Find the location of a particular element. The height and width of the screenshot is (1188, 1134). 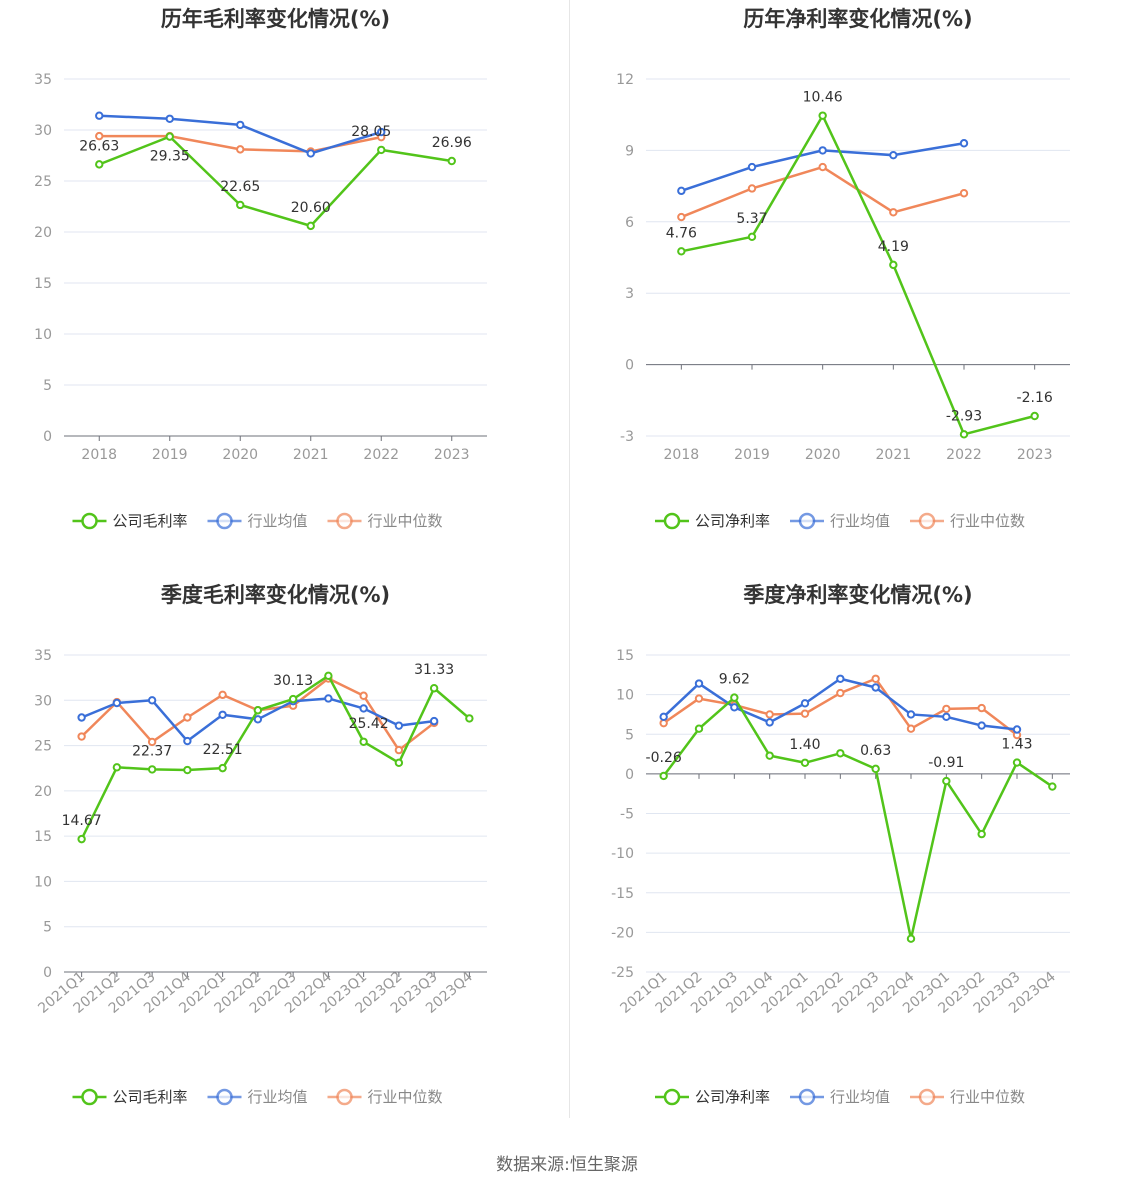

y-tick-label: -3 is located at coordinates (627, 437).